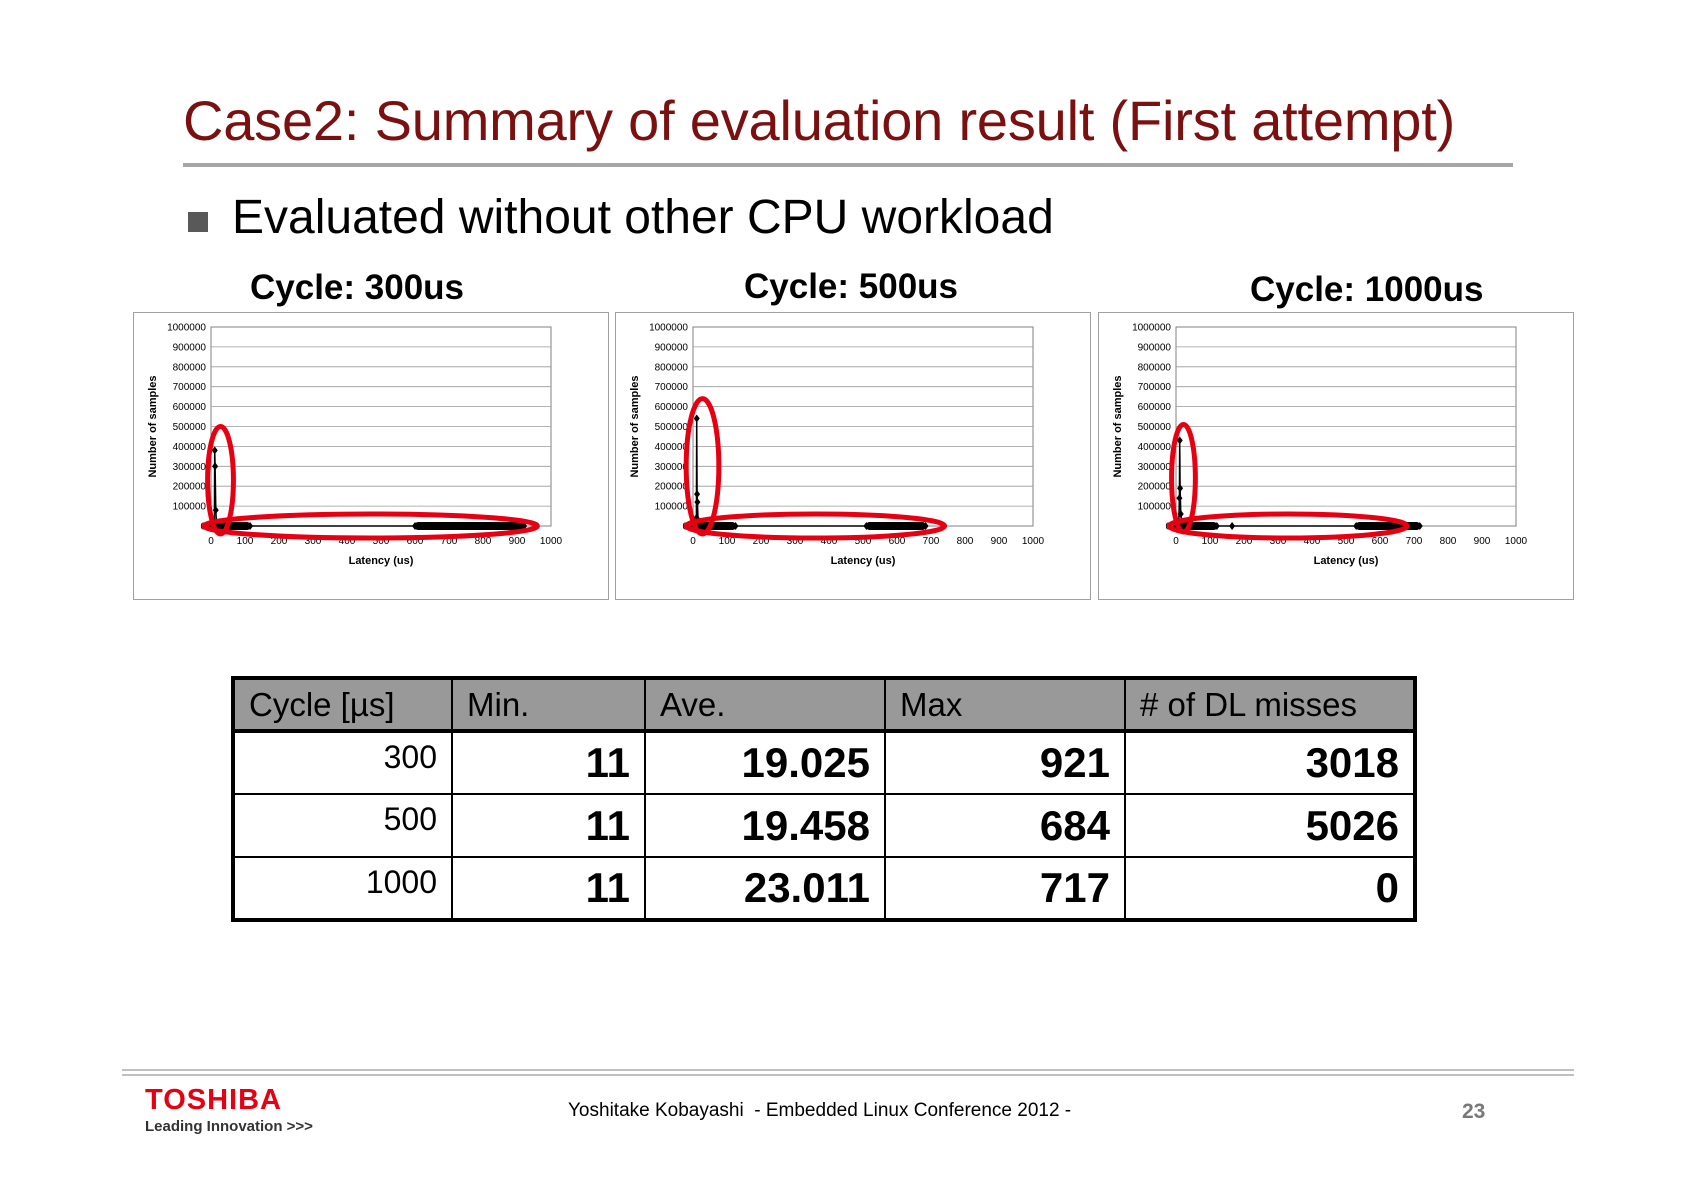 Image resolution: width=1684 pixels, height=1190 pixels. What do you see at coordinates (765, 825) in the screenshot?
I see `cell-ave: 19.458` at bounding box center [765, 825].